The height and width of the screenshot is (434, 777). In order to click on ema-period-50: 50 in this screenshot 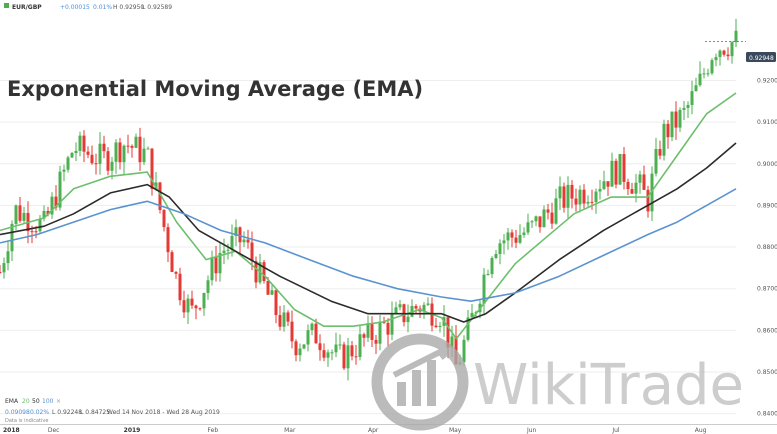, I will do `click(36, 401)`.